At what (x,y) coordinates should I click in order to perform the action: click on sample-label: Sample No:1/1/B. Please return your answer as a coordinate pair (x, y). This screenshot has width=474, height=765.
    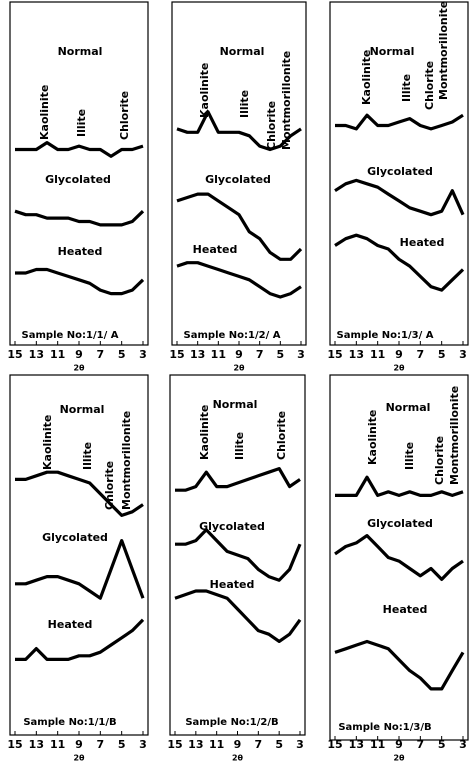
    Looking at the image, I should click on (69, 722).